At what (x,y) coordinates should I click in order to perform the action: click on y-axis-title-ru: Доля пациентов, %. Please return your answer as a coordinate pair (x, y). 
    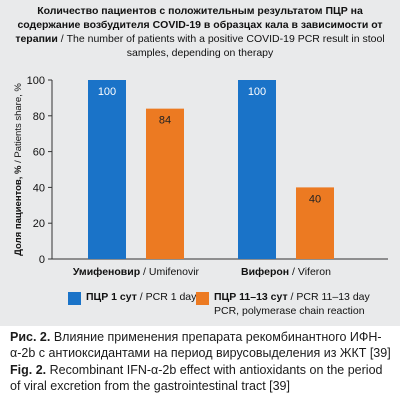
    Looking at the image, I should click on (18, 210).